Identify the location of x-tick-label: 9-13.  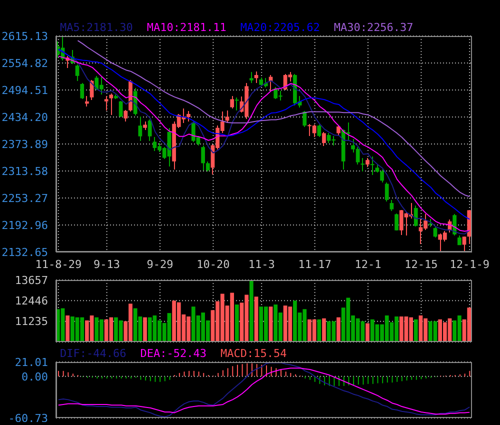
(107, 264).